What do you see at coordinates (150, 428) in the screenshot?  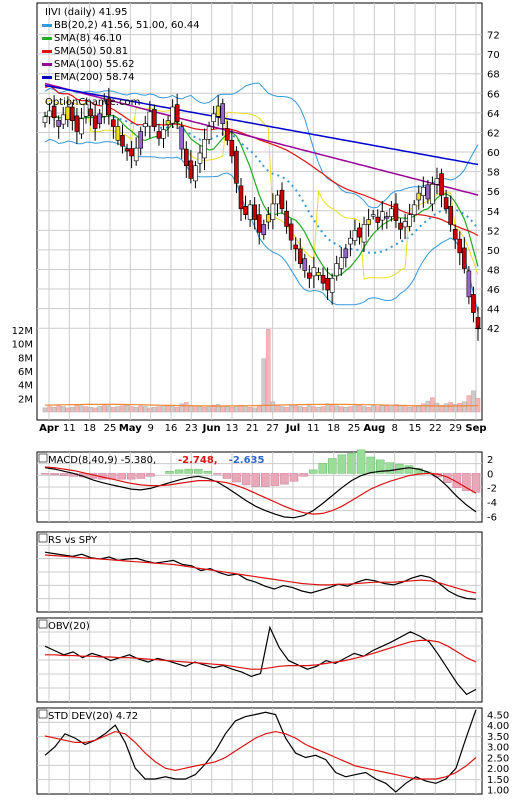 I see `x-tick-5: 9` at bounding box center [150, 428].